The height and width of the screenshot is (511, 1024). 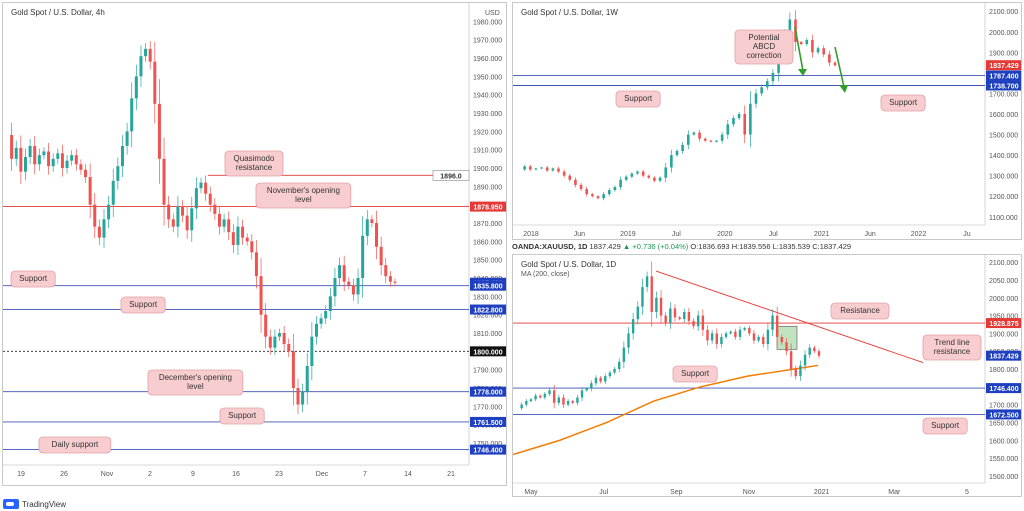 What do you see at coordinates (666, 410) in the screenshot?
I see `ma-200-line` at bounding box center [666, 410].